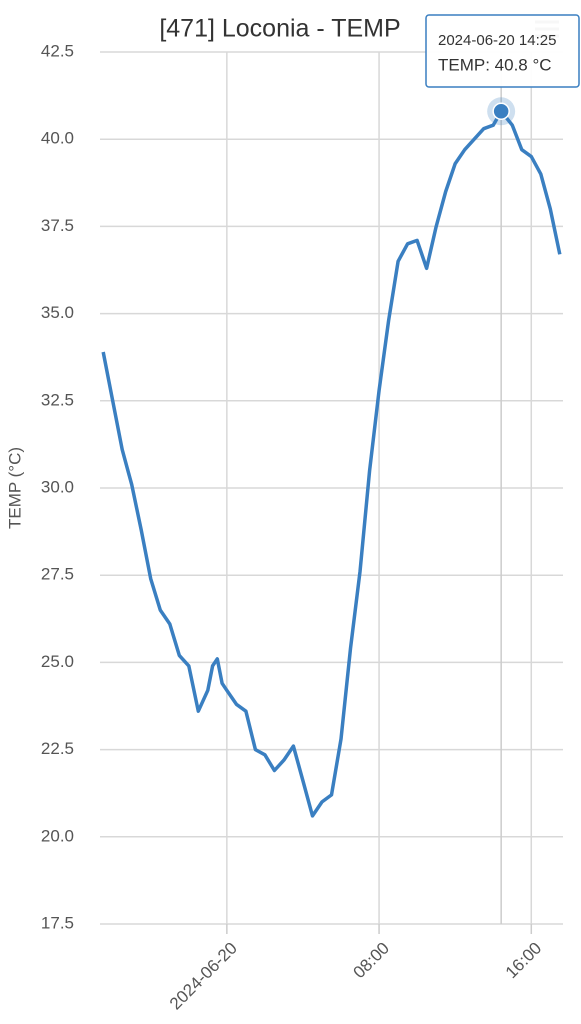  I want to click on y-tick-label: 25.0, so click(57, 661).